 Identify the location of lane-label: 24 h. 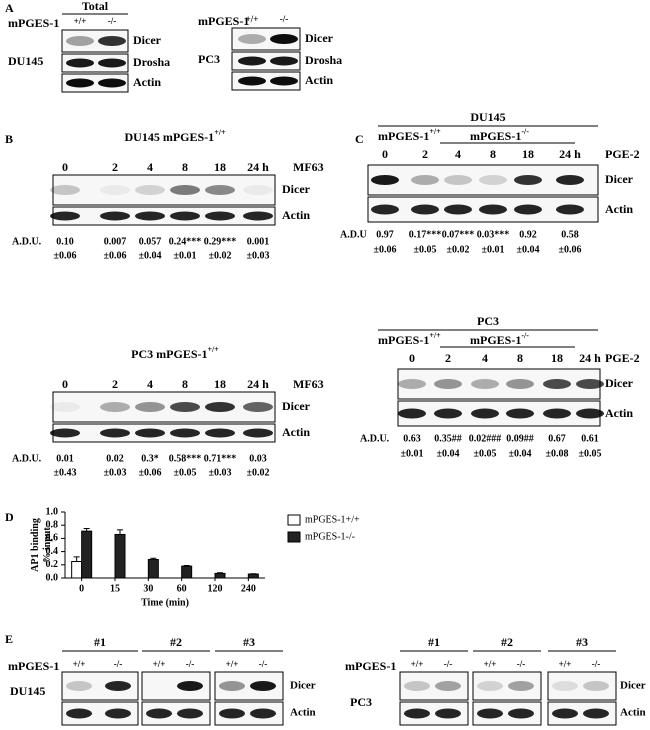
(570, 154).